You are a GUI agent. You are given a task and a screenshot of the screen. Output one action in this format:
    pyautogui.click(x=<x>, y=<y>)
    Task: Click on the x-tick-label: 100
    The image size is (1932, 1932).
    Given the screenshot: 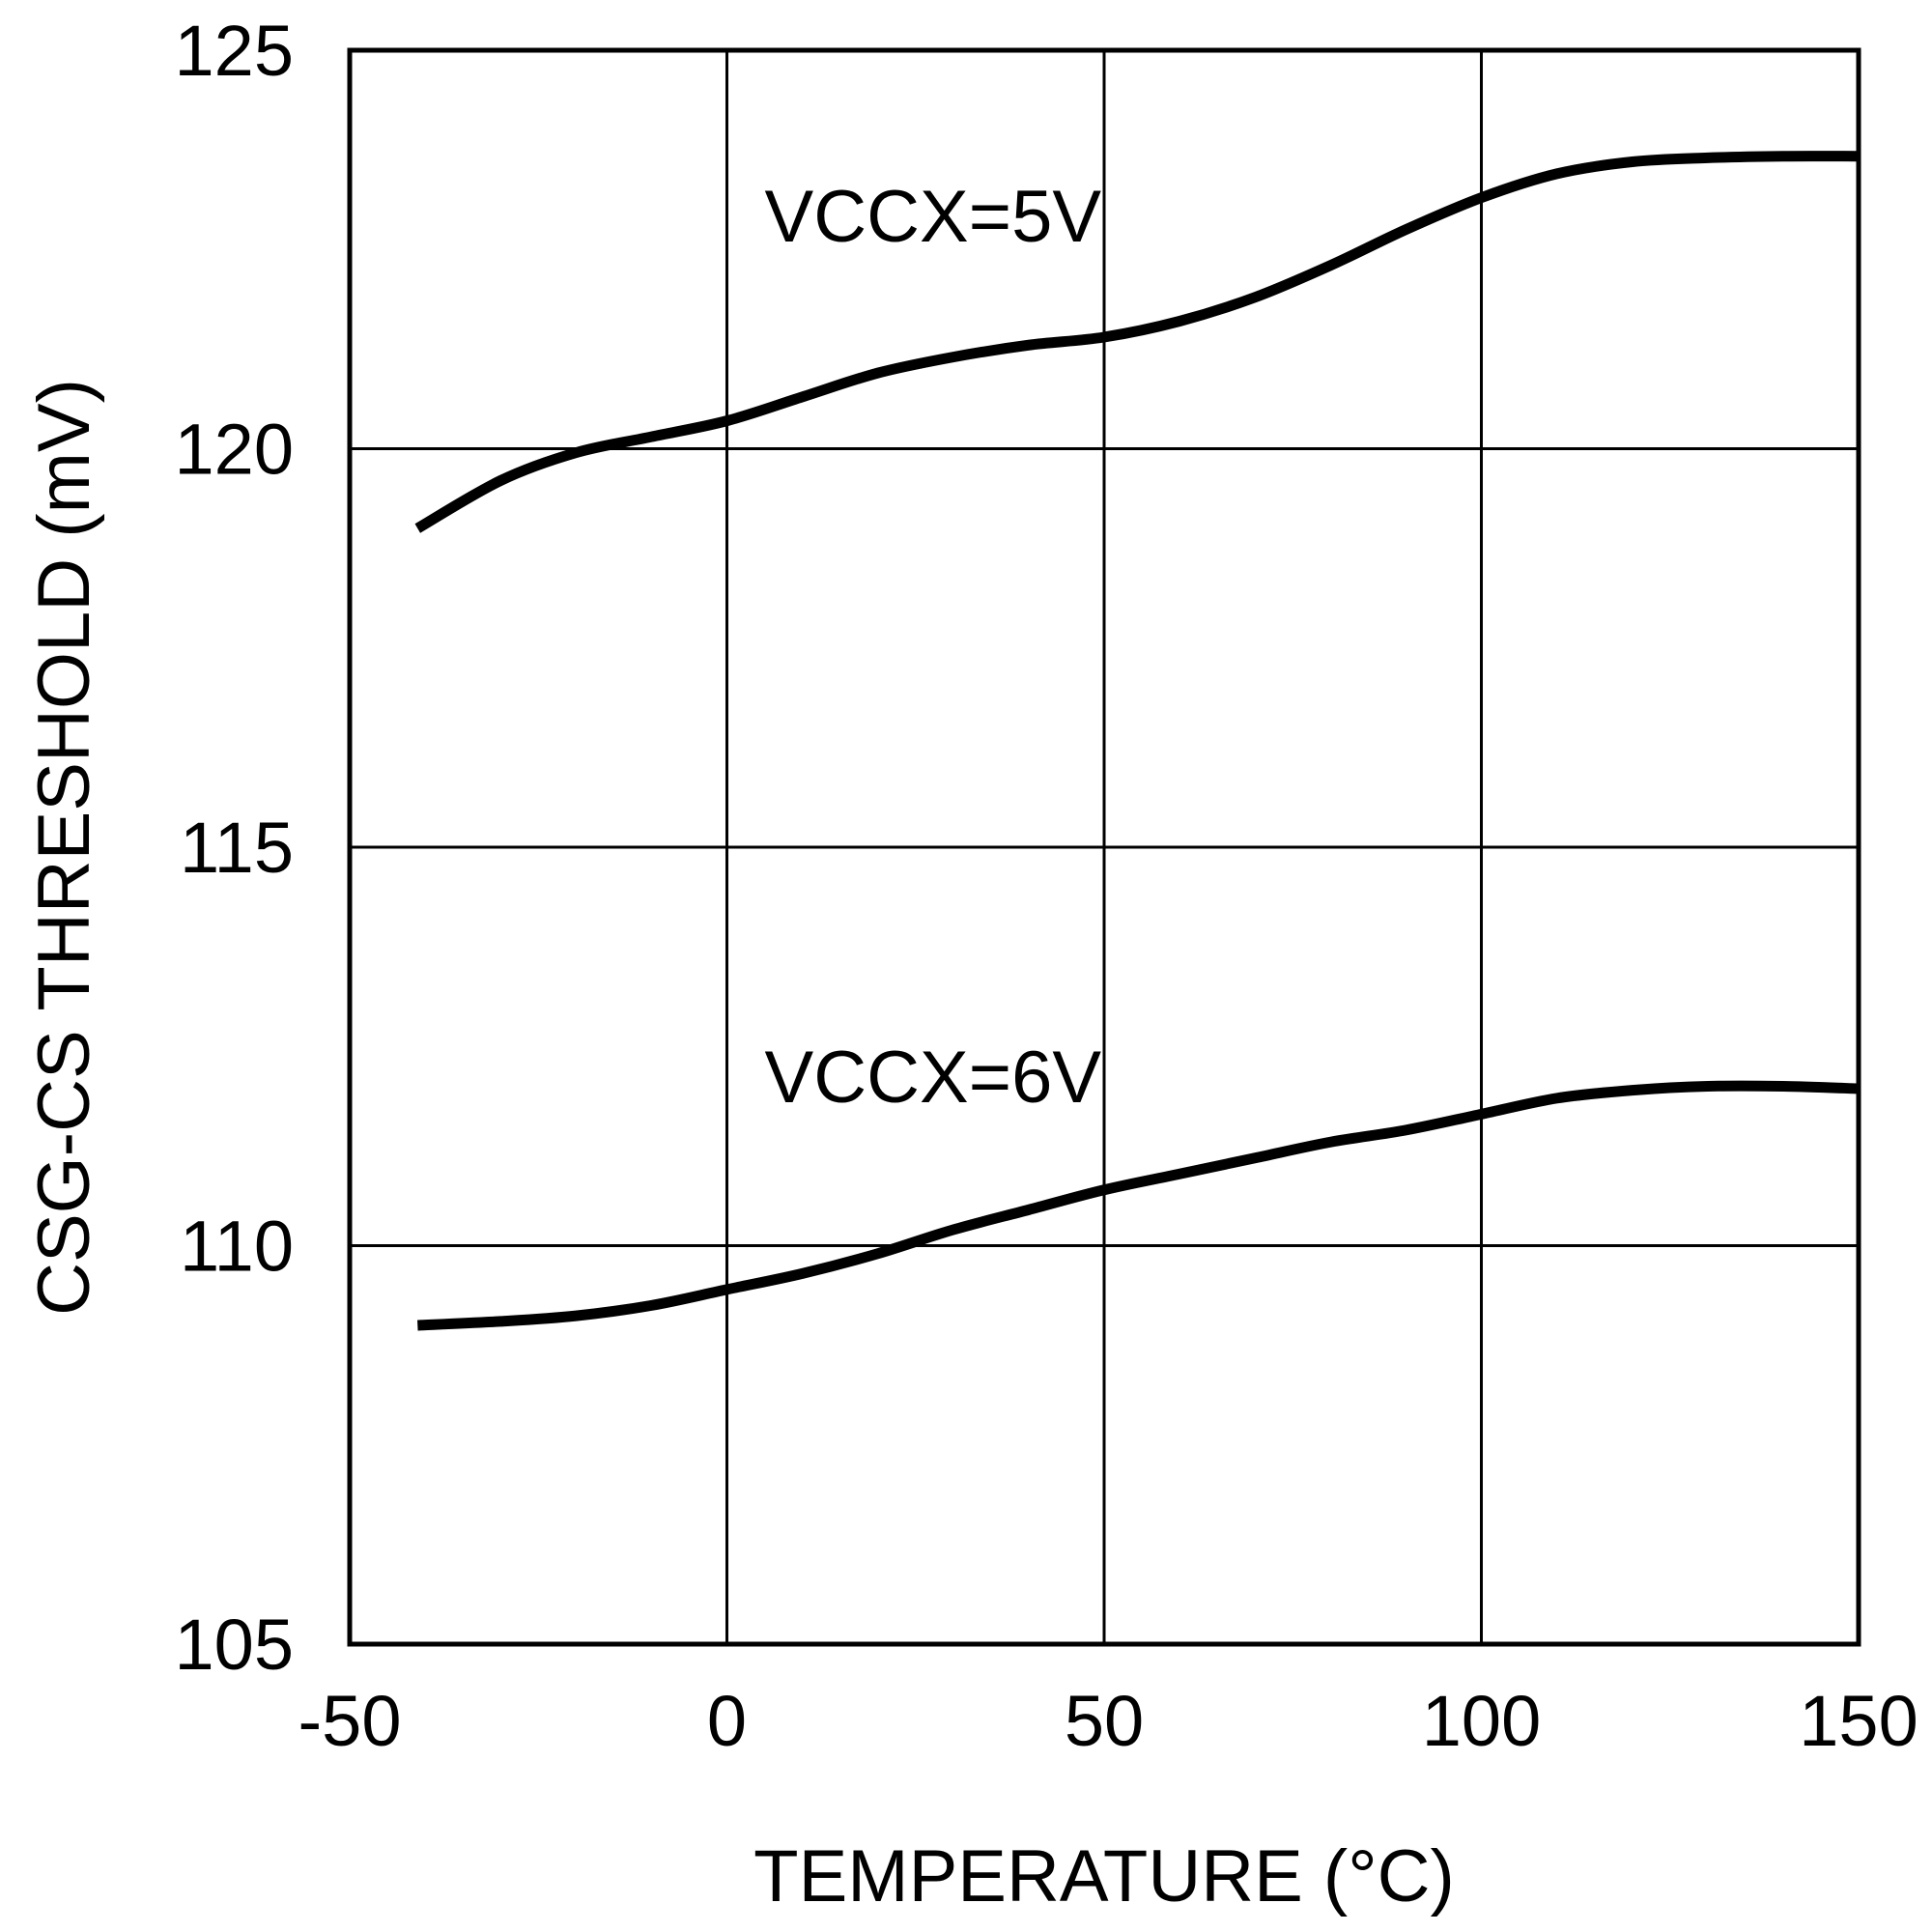 What is the action you would take?
    pyautogui.click(x=1481, y=1721)
    